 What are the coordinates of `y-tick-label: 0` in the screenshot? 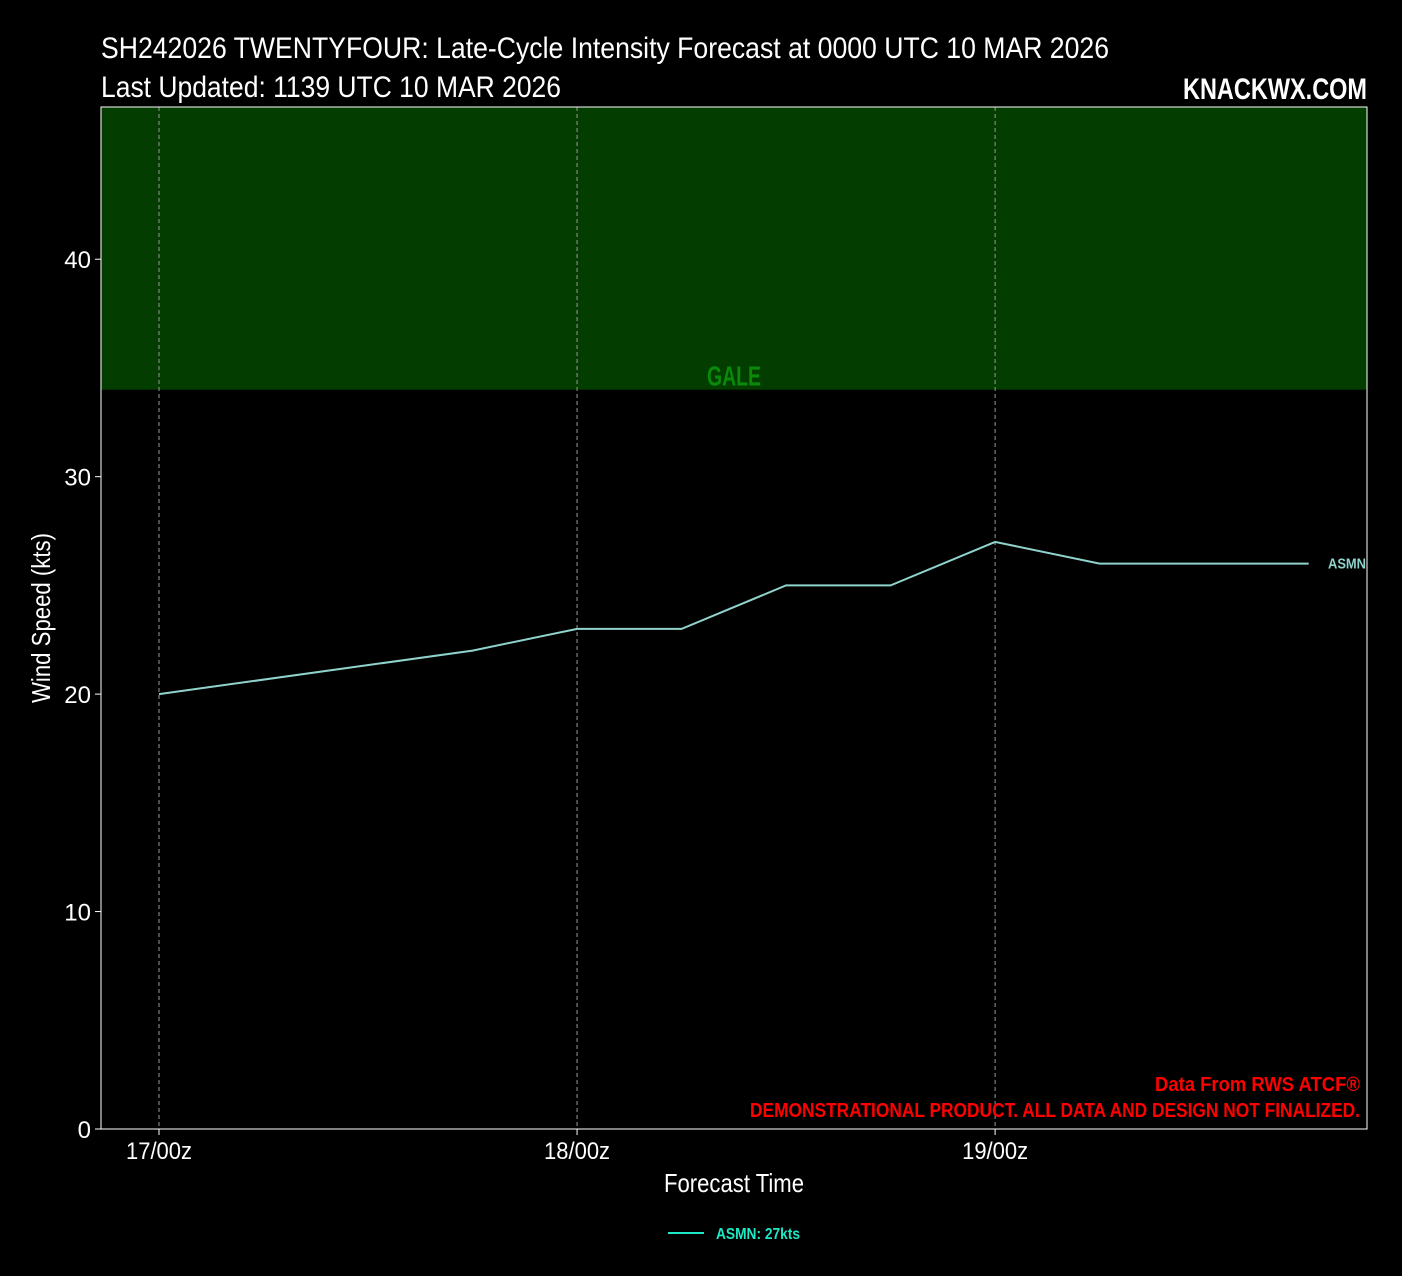 It's located at (84, 1130).